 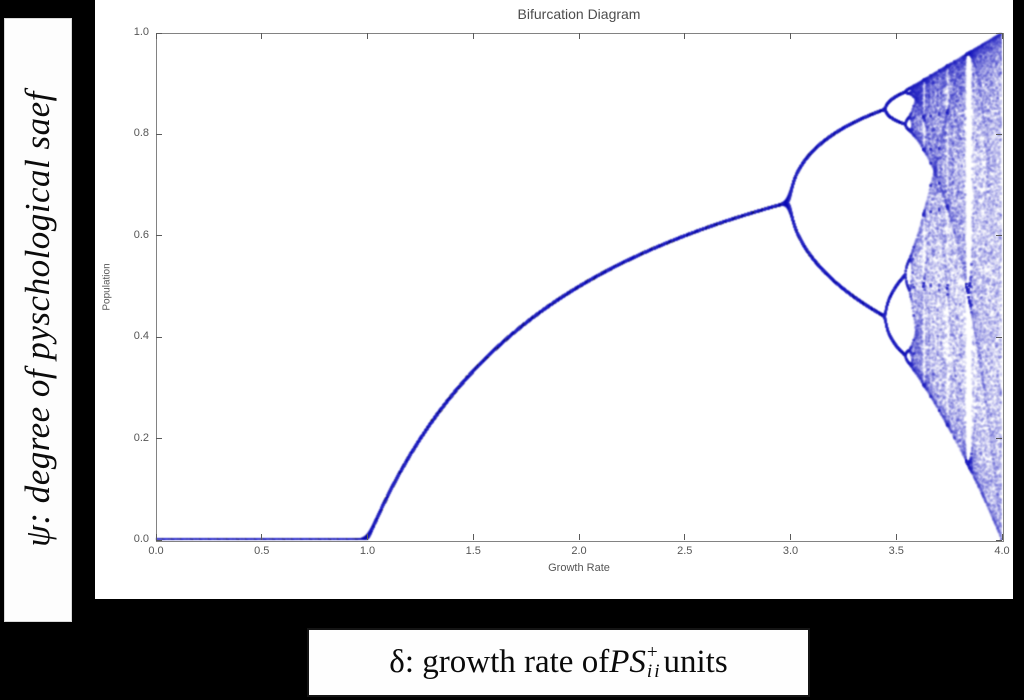 What do you see at coordinates (156, 551) in the screenshot?
I see `x-tick-label: 0.0` at bounding box center [156, 551].